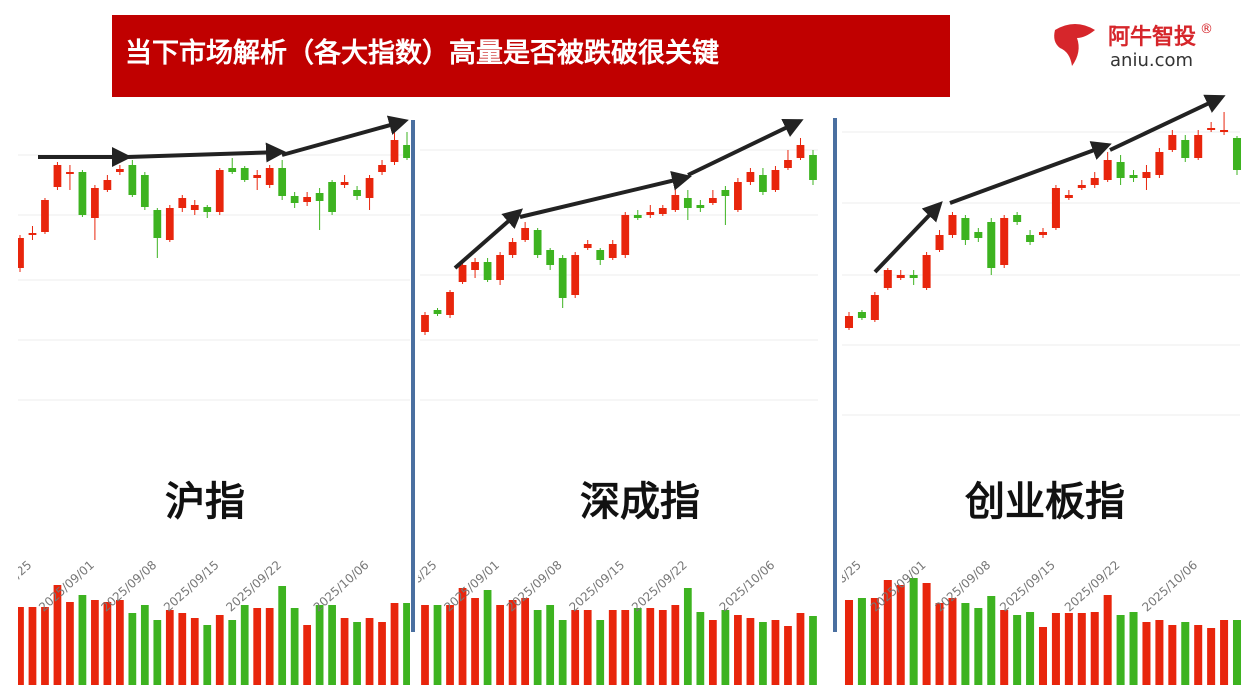 The height and width of the screenshot is (690, 1252). What do you see at coordinates (1206, 29) in the screenshot?
I see `logo-mark: ®` at bounding box center [1206, 29].